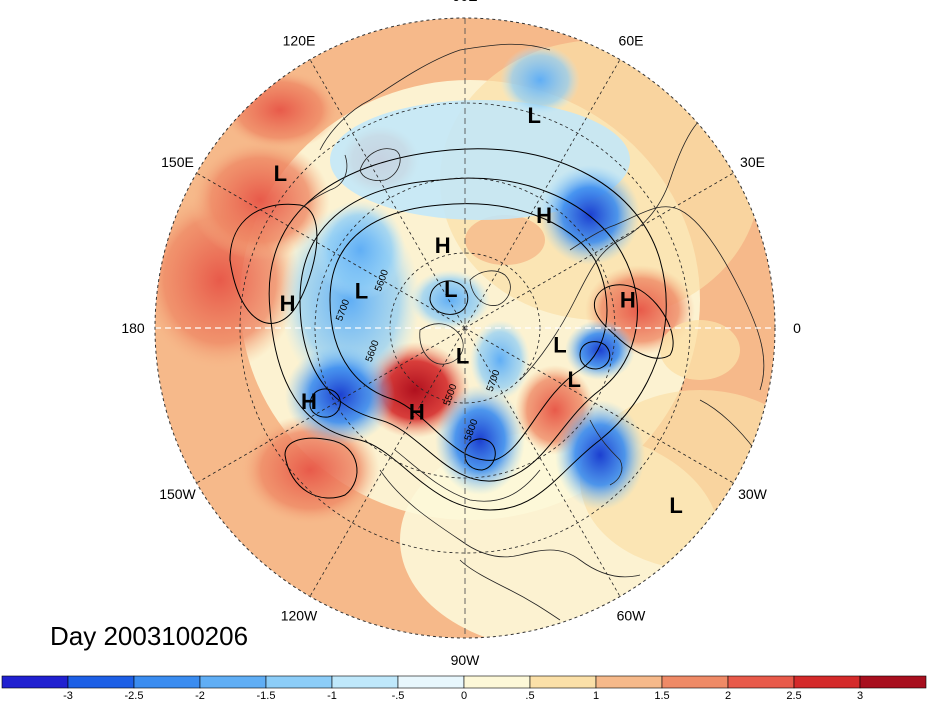 This screenshot has height=702, width=928. Describe the element at coordinates (299, 616) in the screenshot. I see `longitude-label: 120W` at that location.